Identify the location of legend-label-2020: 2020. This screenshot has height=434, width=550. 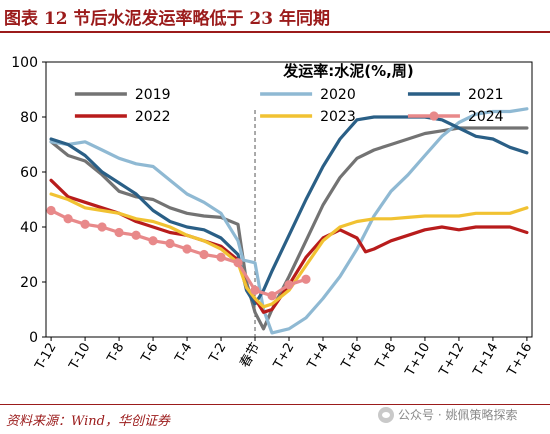
(338, 95).